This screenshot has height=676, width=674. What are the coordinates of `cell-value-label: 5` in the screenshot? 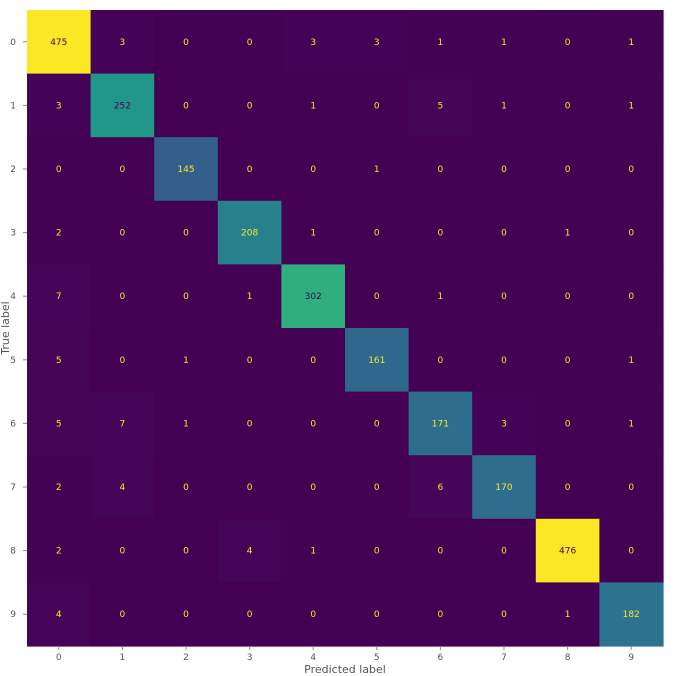 It's located at (59, 361).